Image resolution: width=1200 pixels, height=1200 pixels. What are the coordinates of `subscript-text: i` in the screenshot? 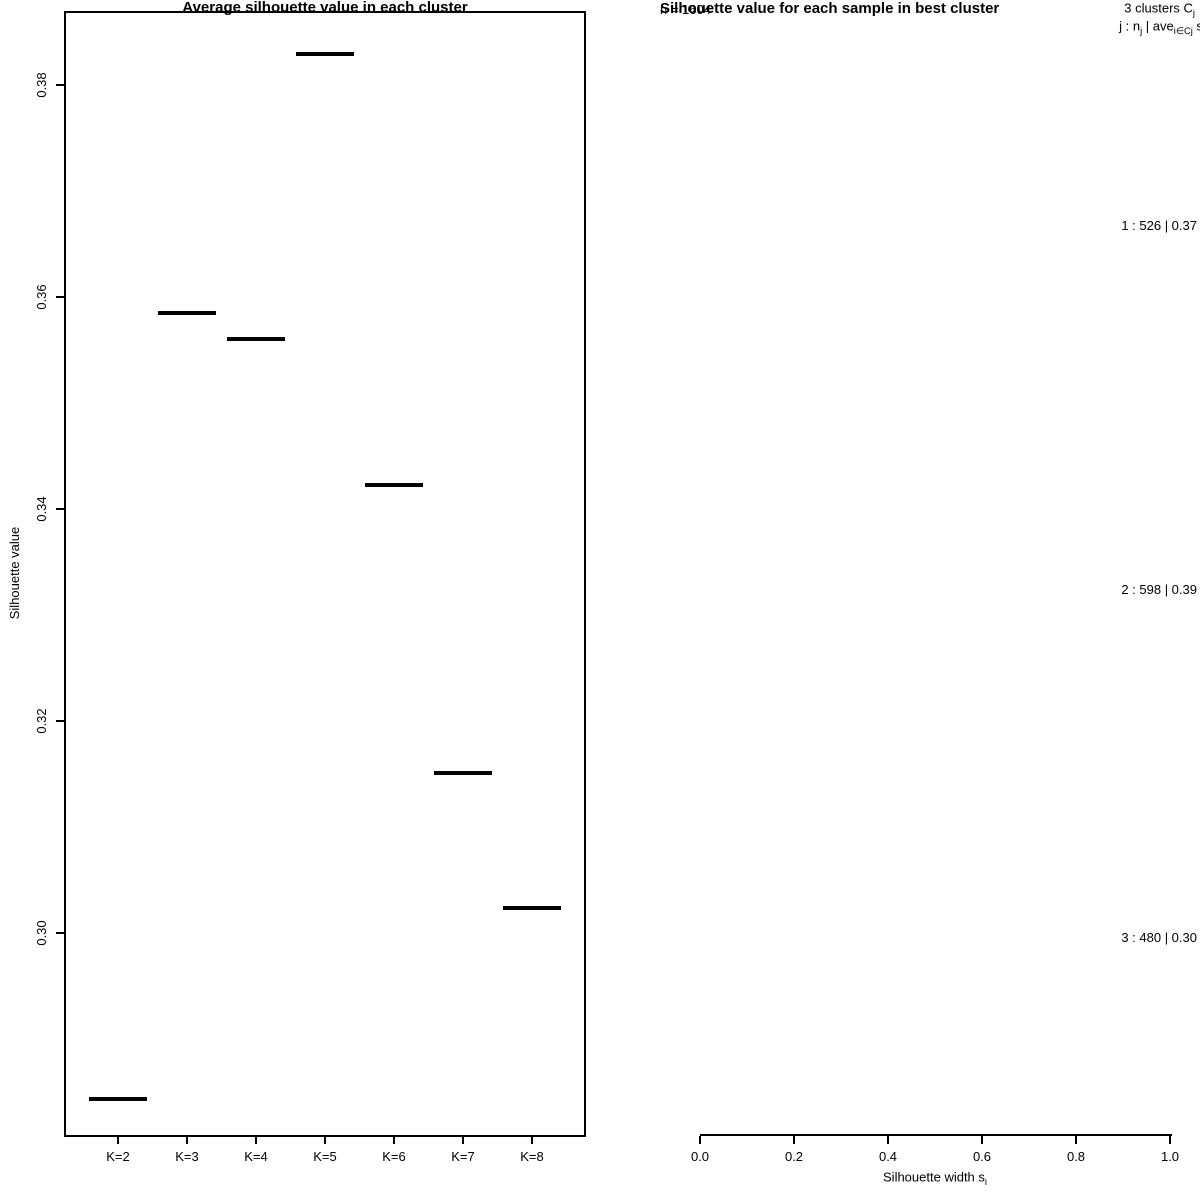 It's located at (985, 1182).